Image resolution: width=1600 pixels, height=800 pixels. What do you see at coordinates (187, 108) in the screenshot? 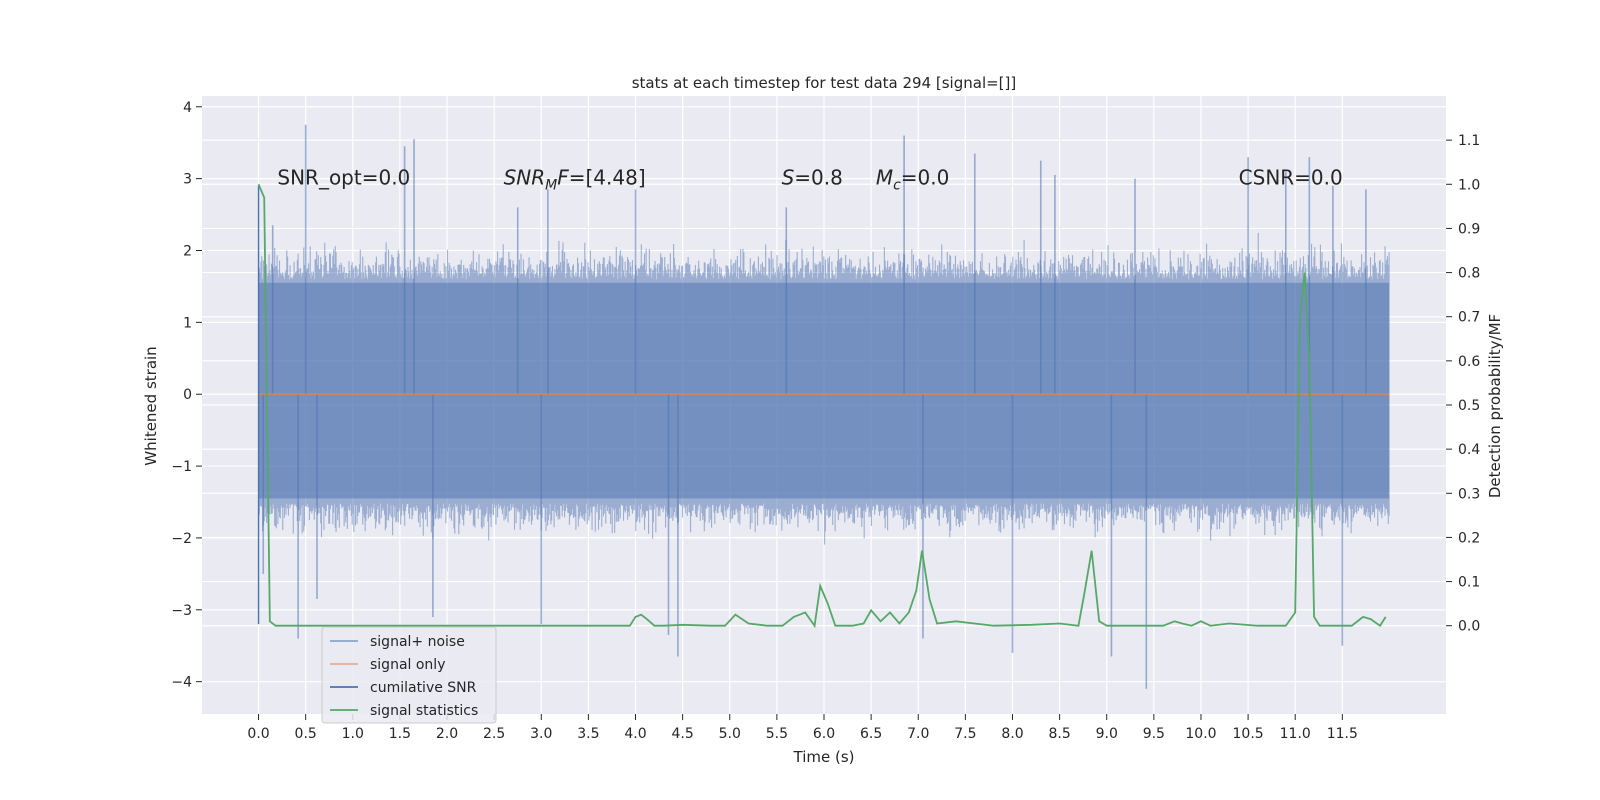
I see `y-left-tick-label: 4` at bounding box center [187, 108].